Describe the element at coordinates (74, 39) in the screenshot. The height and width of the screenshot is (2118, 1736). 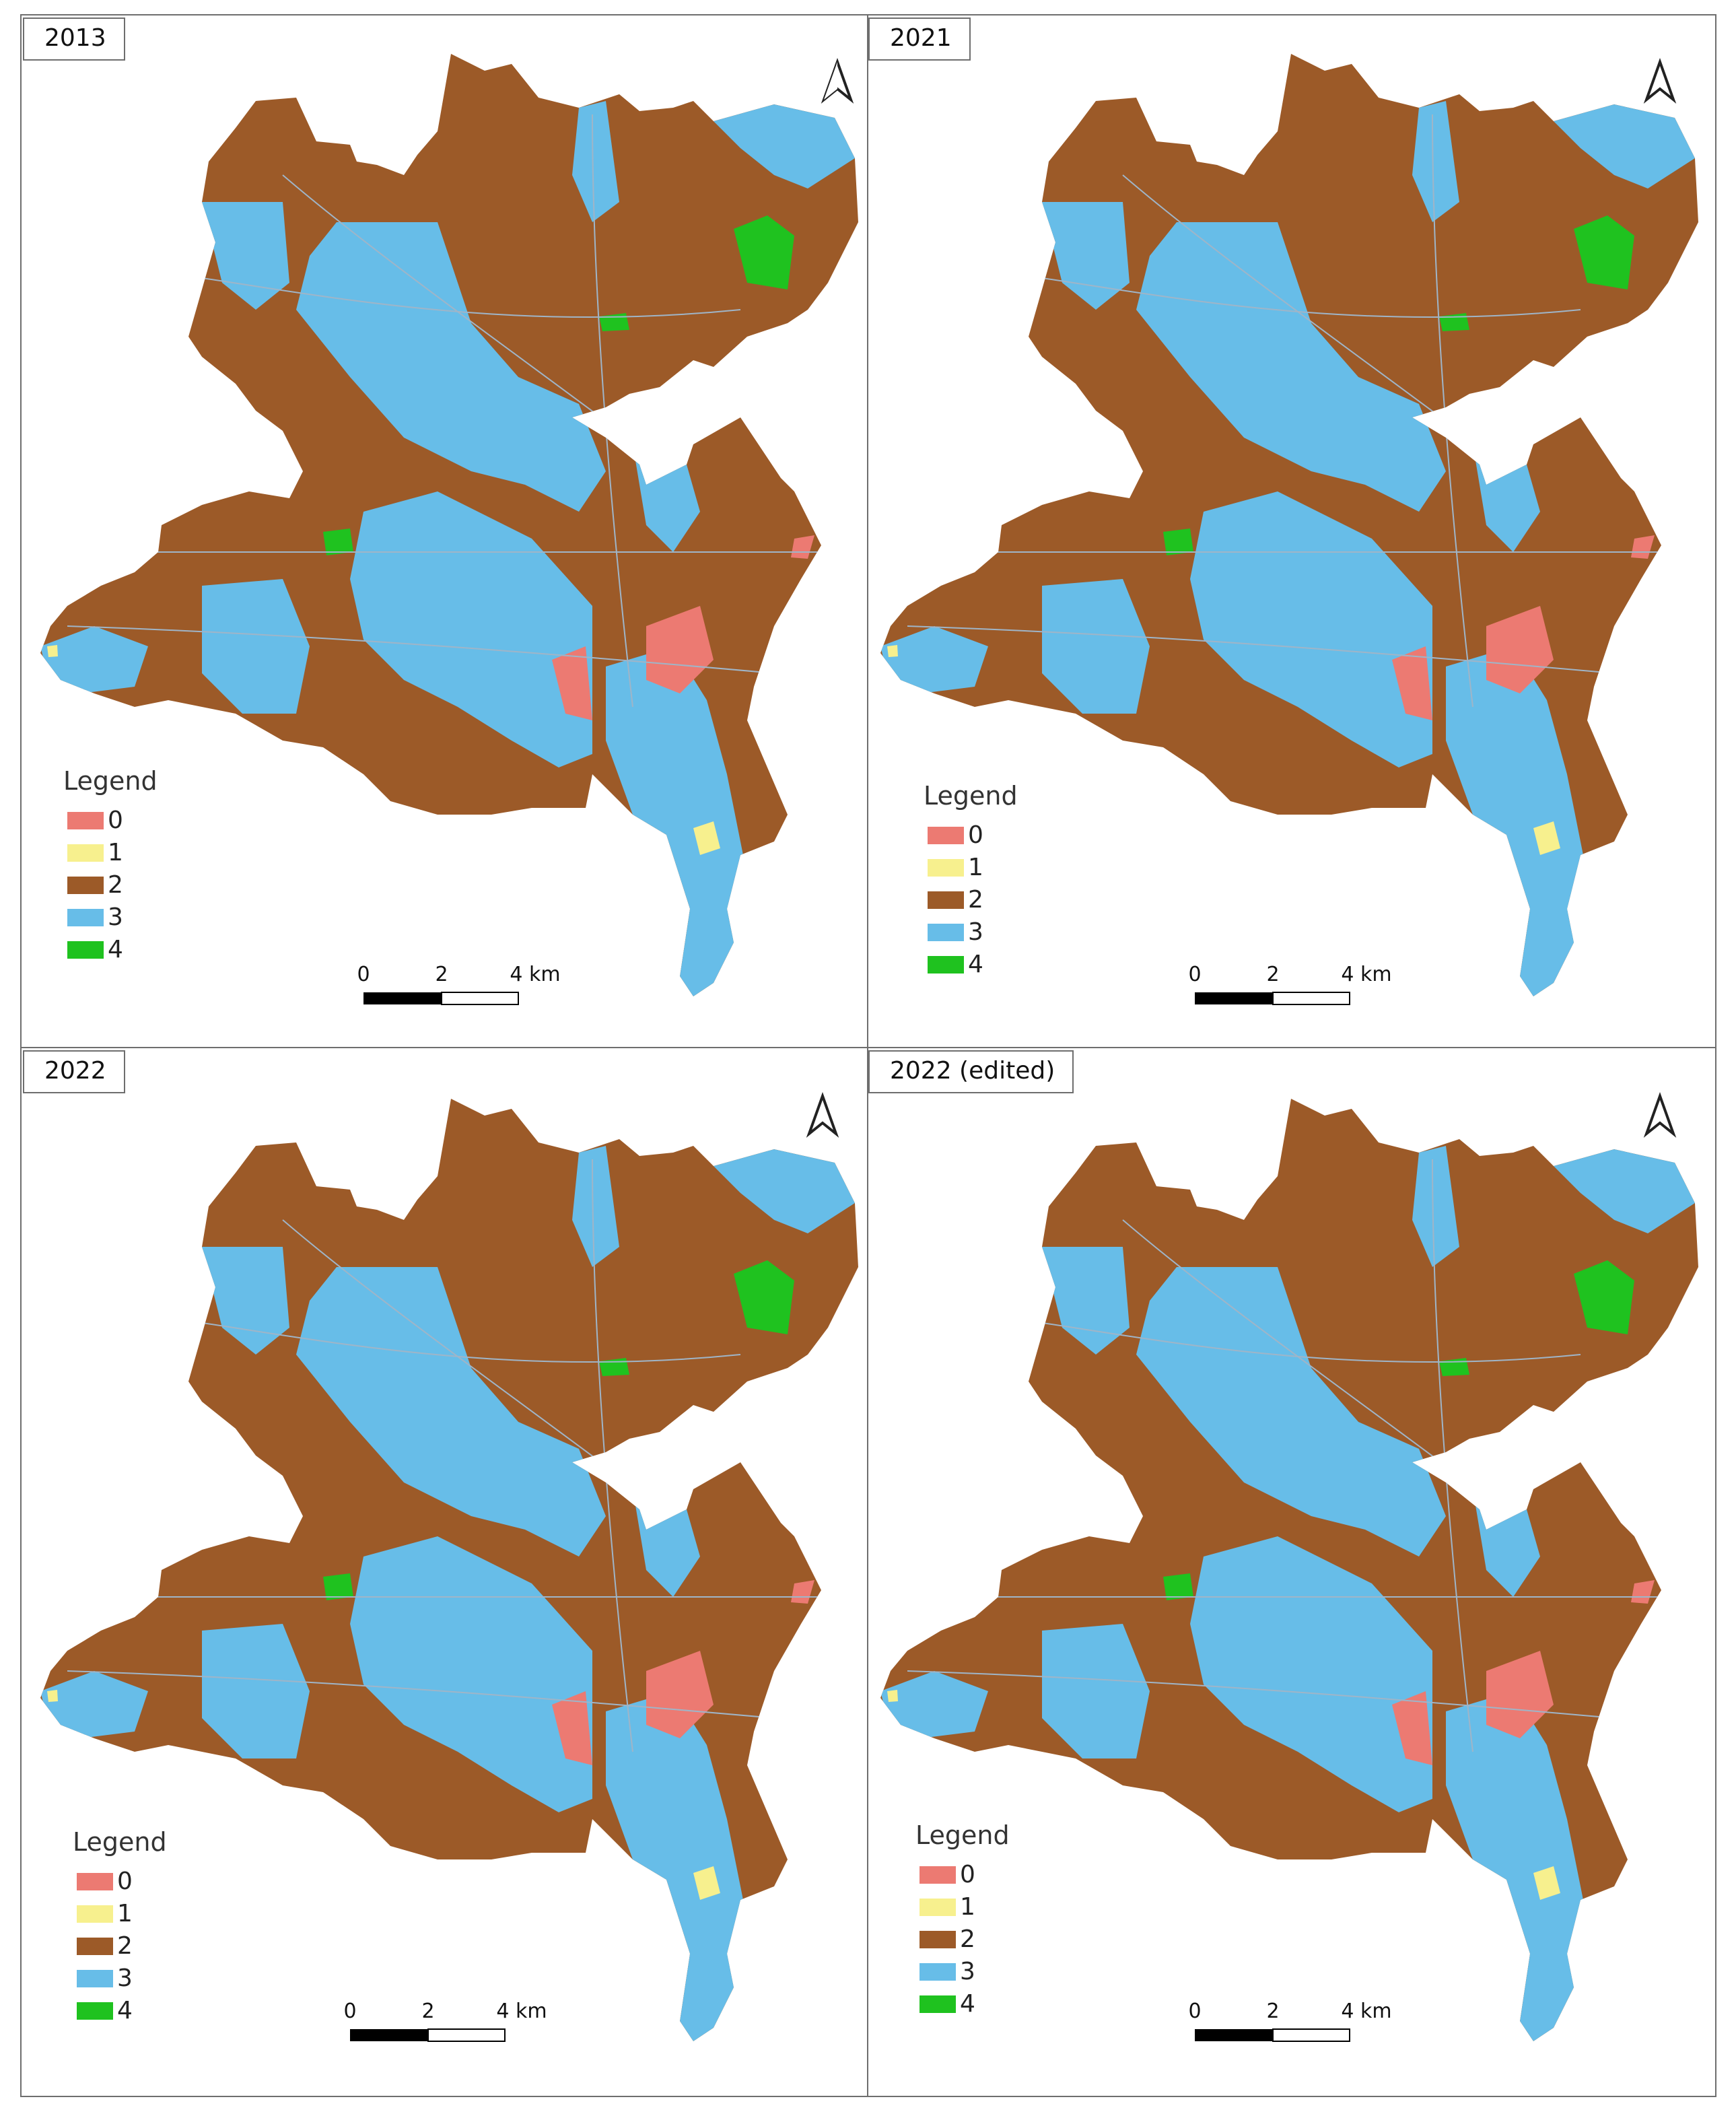
I see `panel-title-2013: 2013` at that location.